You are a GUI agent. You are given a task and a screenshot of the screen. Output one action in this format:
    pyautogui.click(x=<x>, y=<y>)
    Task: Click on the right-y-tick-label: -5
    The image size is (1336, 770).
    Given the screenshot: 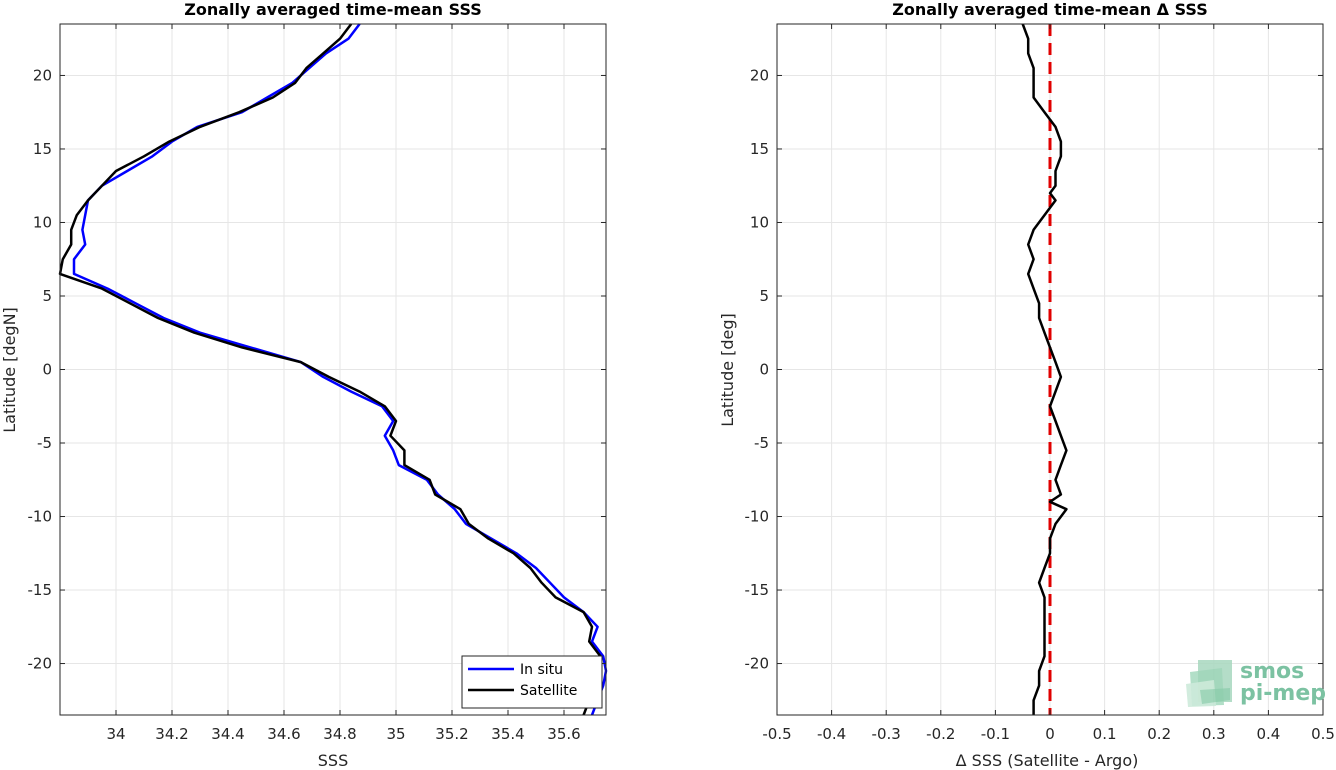 What is the action you would take?
    pyautogui.click(x=761, y=443)
    